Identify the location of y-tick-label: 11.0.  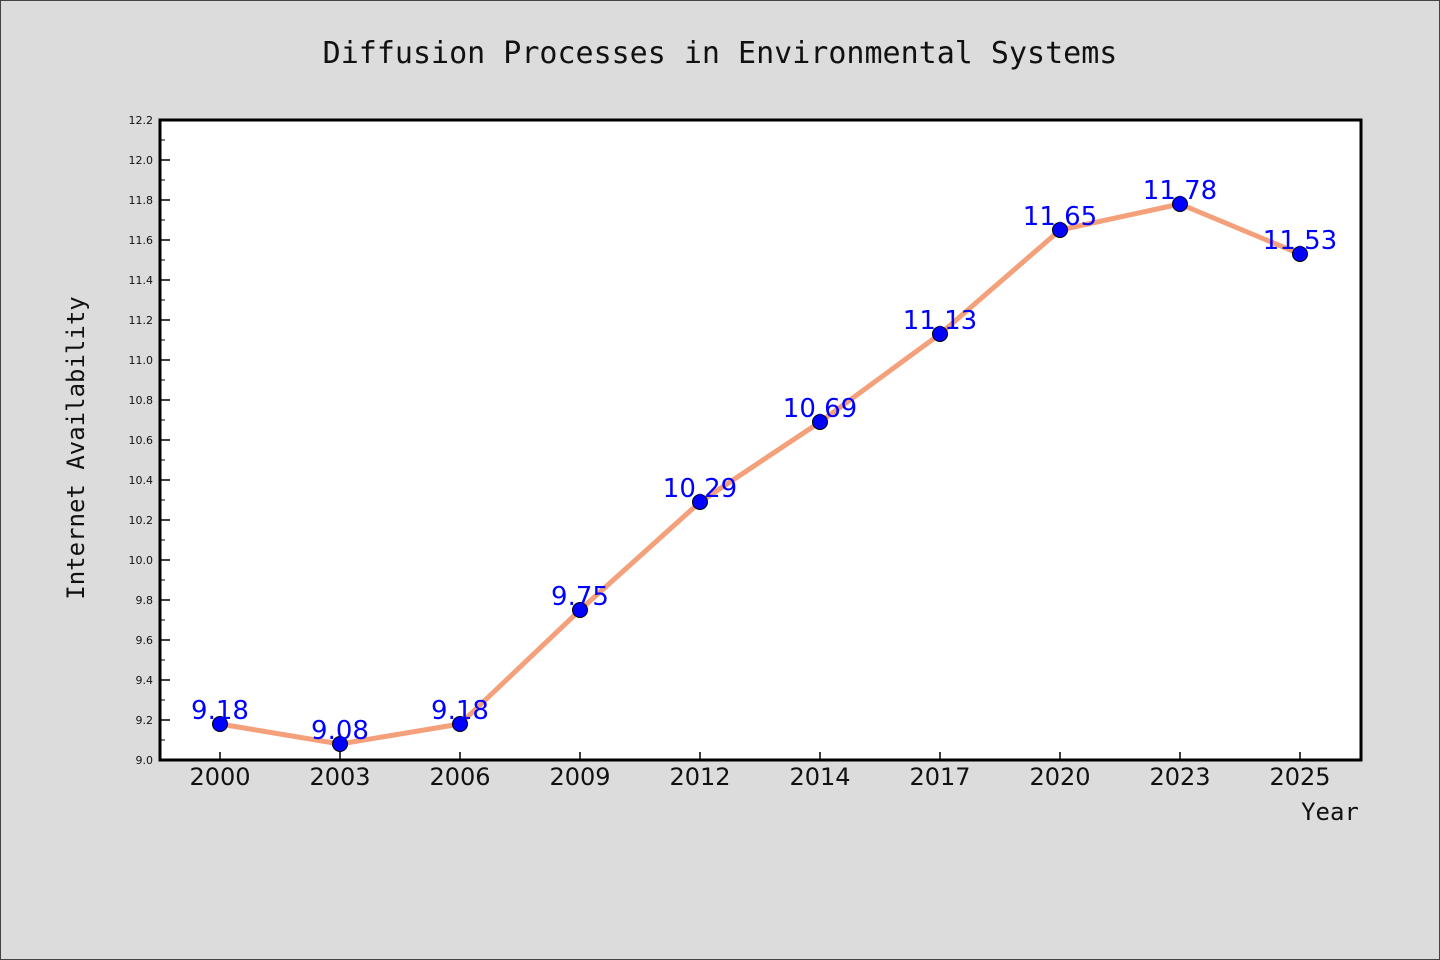
(141, 360).